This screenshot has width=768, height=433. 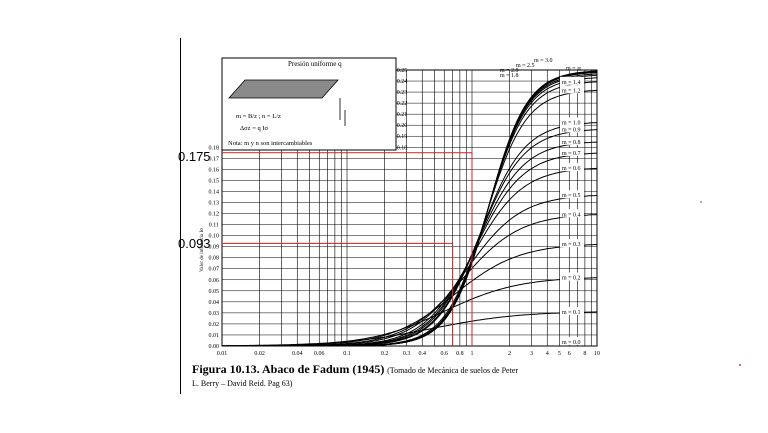 I want to click on y-tick-label: 0.11, so click(x=214, y=226).